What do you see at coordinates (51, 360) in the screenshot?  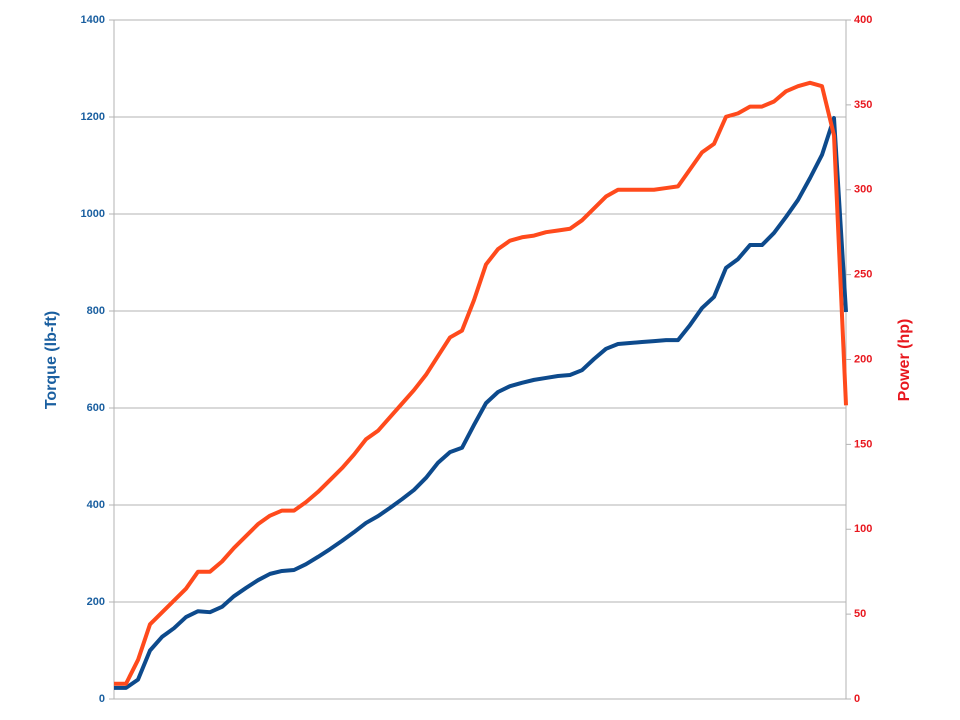 I see `y-axis-title: Torque (lb-ft)` at bounding box center [51, 360].